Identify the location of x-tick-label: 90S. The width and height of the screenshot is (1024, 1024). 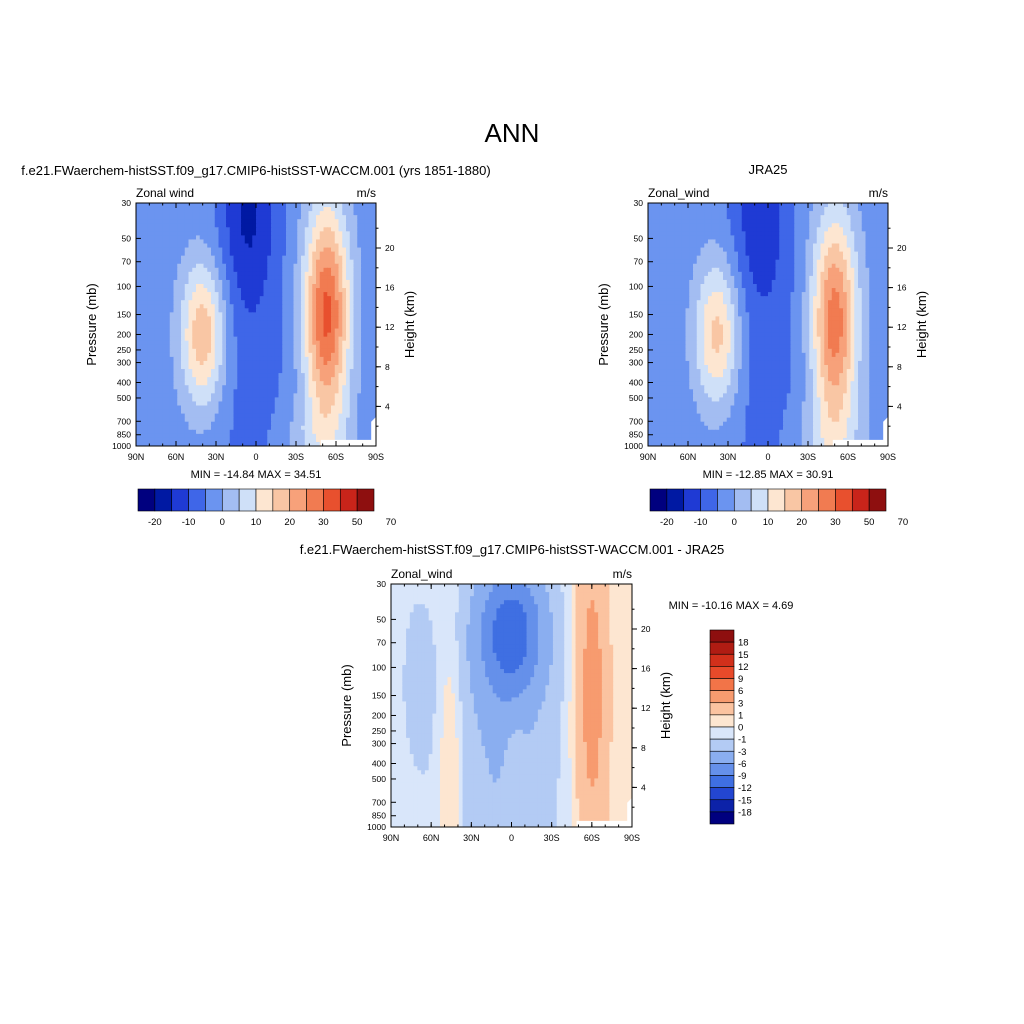
(376, 457).